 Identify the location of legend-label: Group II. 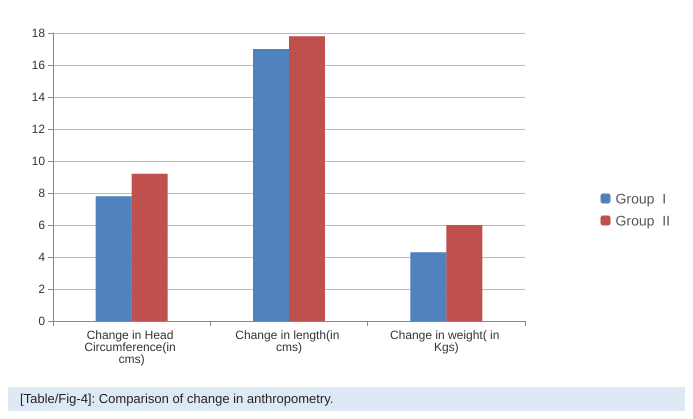
(643, 220).